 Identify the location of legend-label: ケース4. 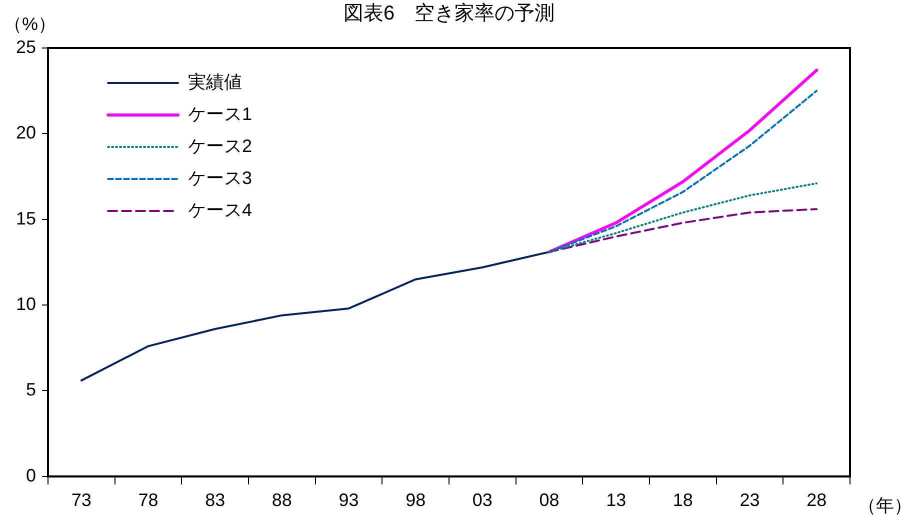
(220, 210).